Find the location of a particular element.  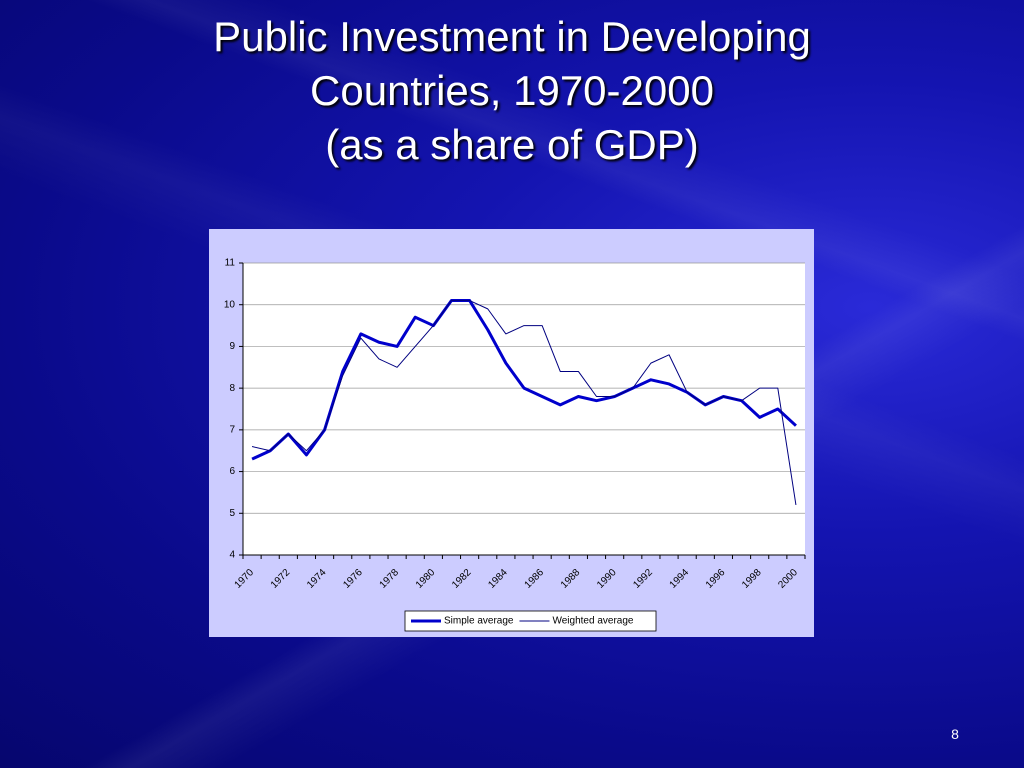

y-tick-label: 8 is located at coordinates (232, 388).